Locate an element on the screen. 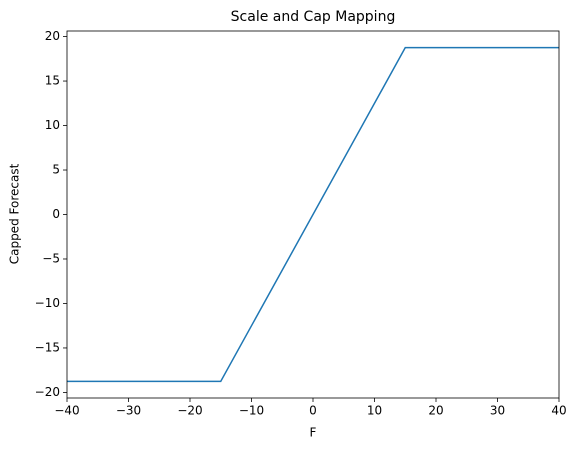  y-tick-label: 15 is located at coordinates (52, 81).